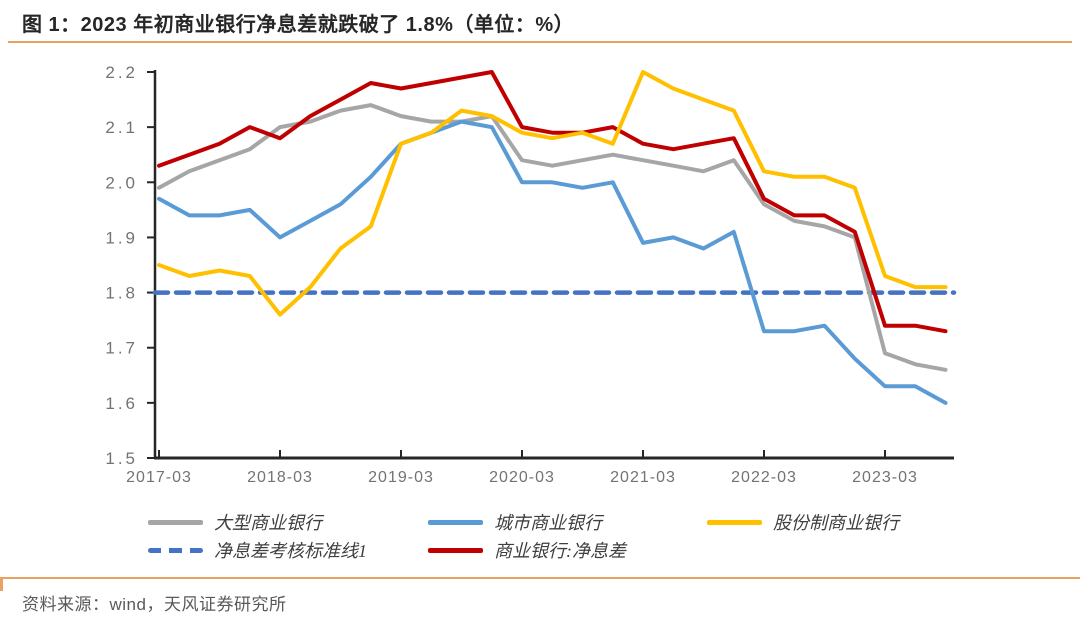 This screenshot has width=1080, height=626. Describe the element at coordinates (643, 477) in the screenshot. I see `x-tick-label: 2021-03` at that location.